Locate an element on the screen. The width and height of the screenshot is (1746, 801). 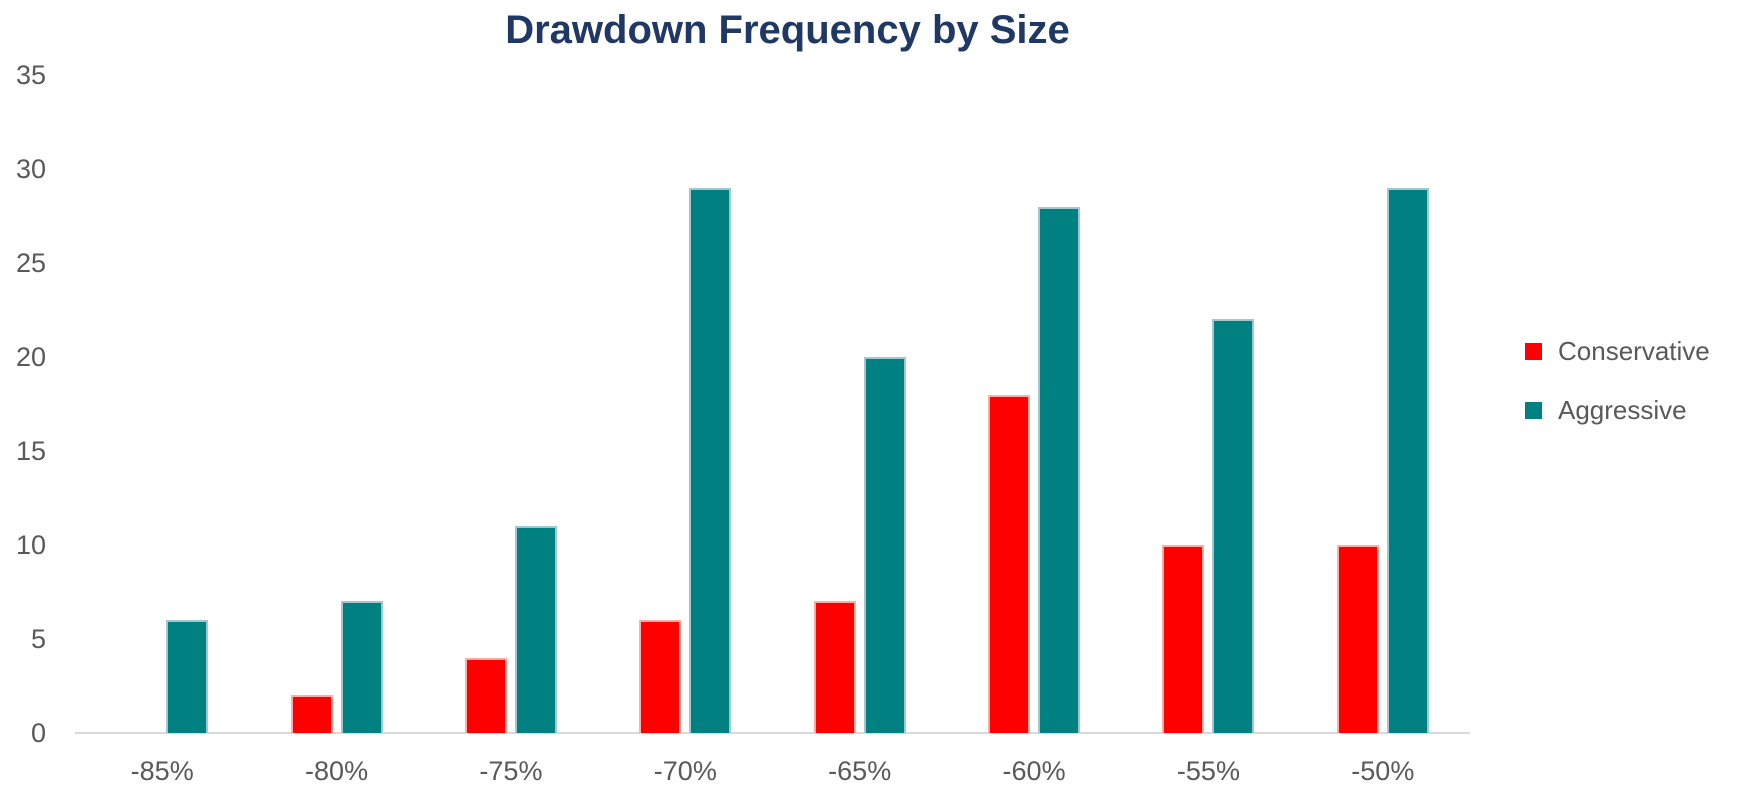
x-axis-tick-label: -80% is located at coordinates (337, 771).